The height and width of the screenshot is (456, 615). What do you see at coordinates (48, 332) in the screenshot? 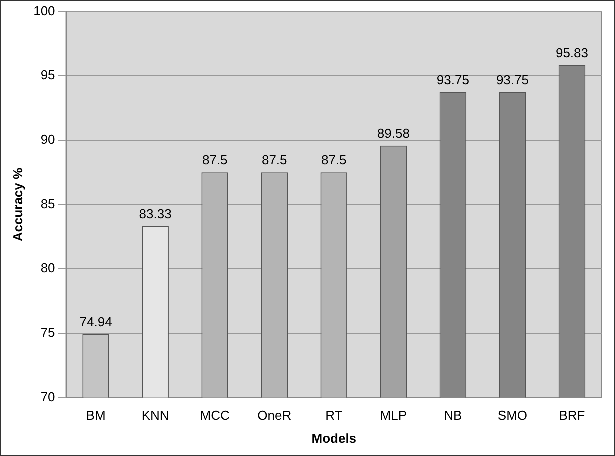
I see `y-tick-label: 75` at bounding box center [48, 332].